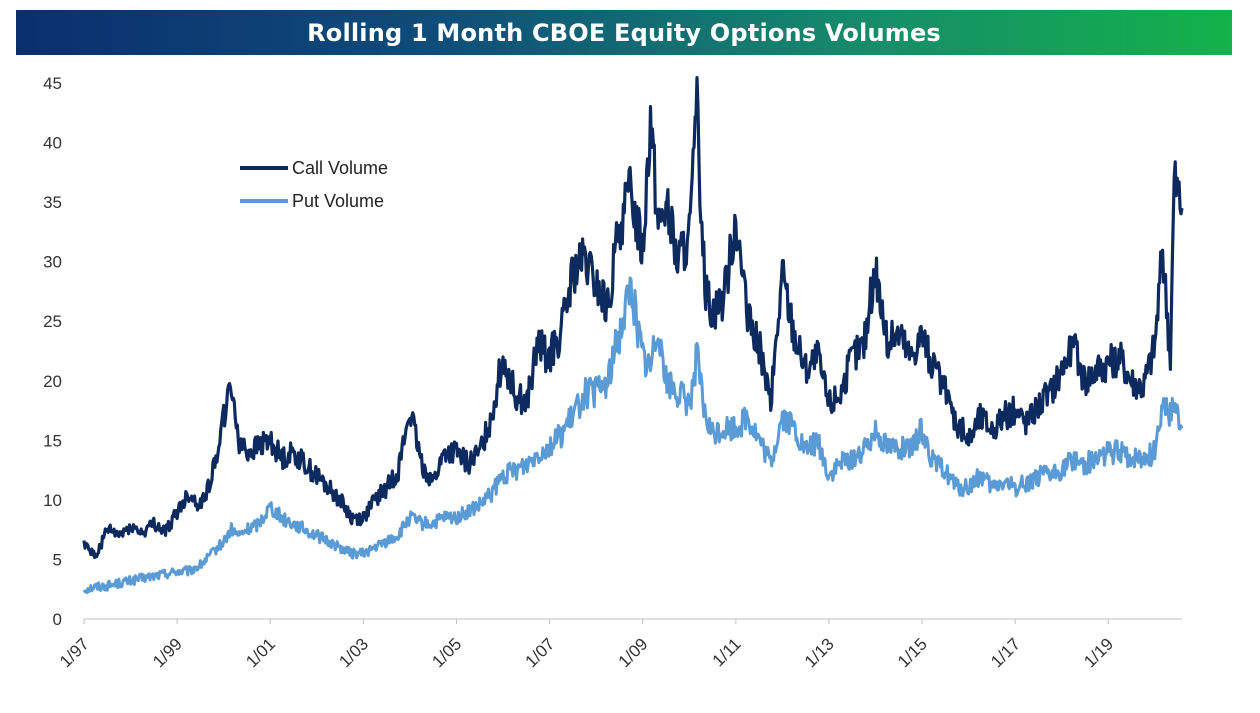  What do you see at coordinates (727, 652) in the screenshot?
I see `x-tick-label: 1/11` at bounding box center [727, 652].